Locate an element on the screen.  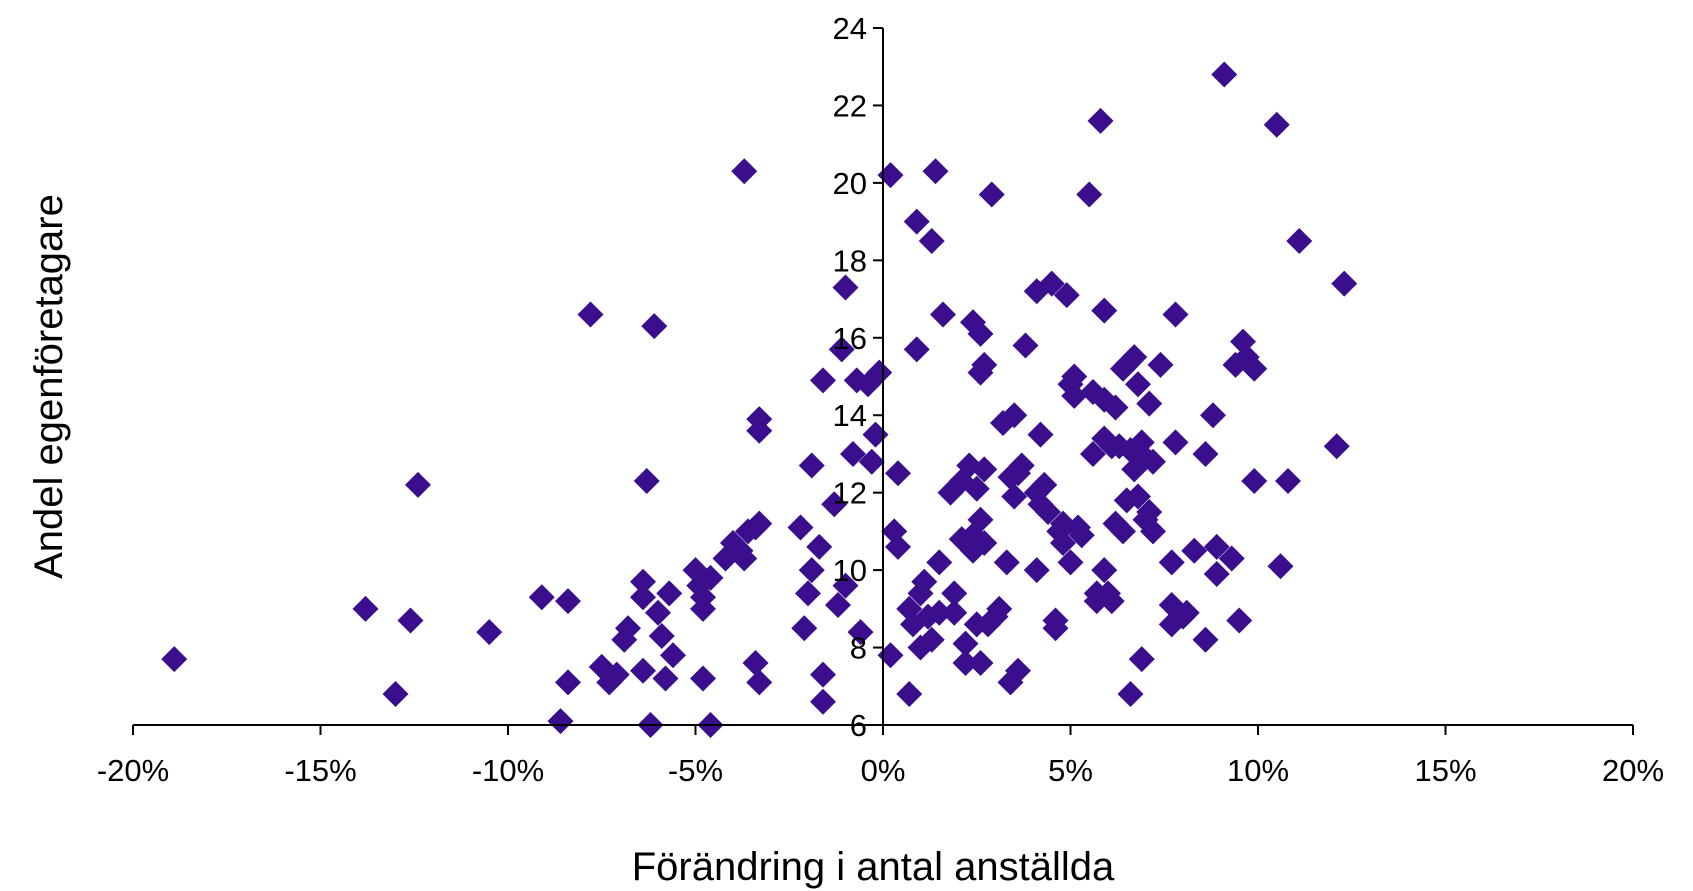
x-tick-label: 0% is located at coordinates (883, 770).